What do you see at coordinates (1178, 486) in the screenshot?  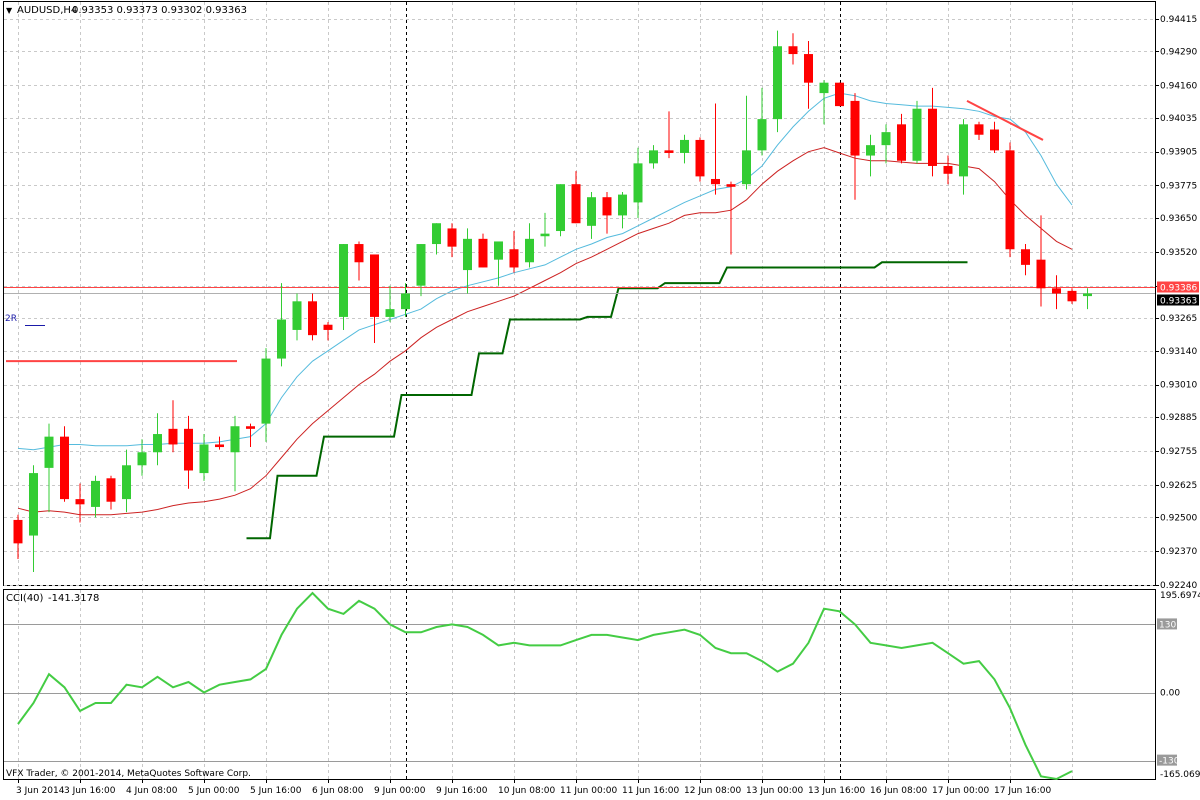 I see `price-tick-label: 0.92625` at bounding box center [1178, 486].